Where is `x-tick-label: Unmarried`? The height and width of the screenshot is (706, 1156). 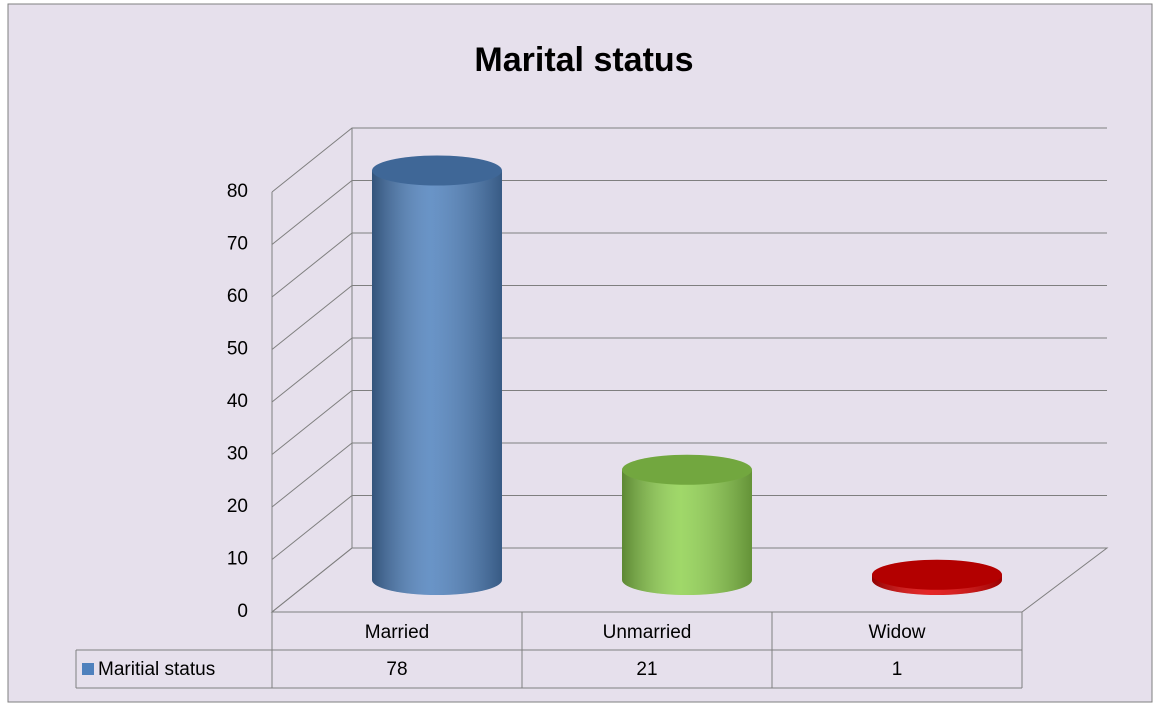 x-tick-label: Unmarried is located at coordinates (647, 632).